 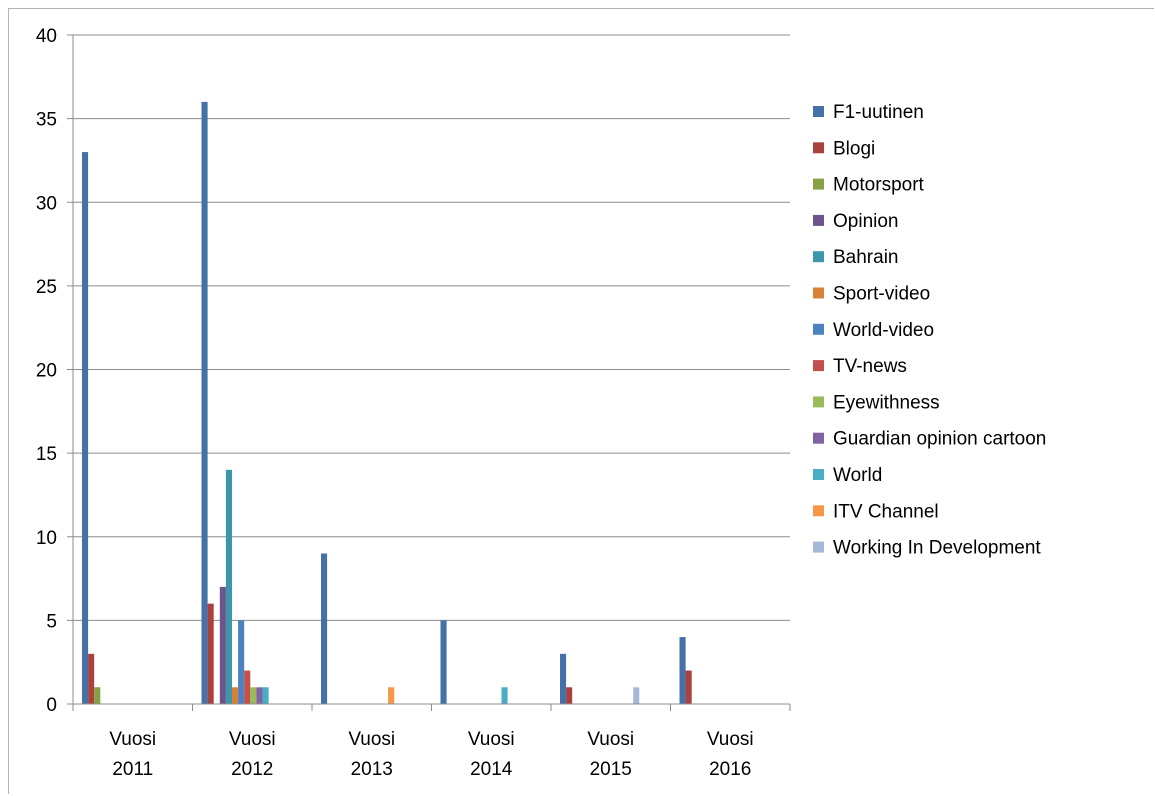 I want to click on y-axis-ticks: 0 5 10 15 20 25 30 35 40, so click(x=54, y=371).